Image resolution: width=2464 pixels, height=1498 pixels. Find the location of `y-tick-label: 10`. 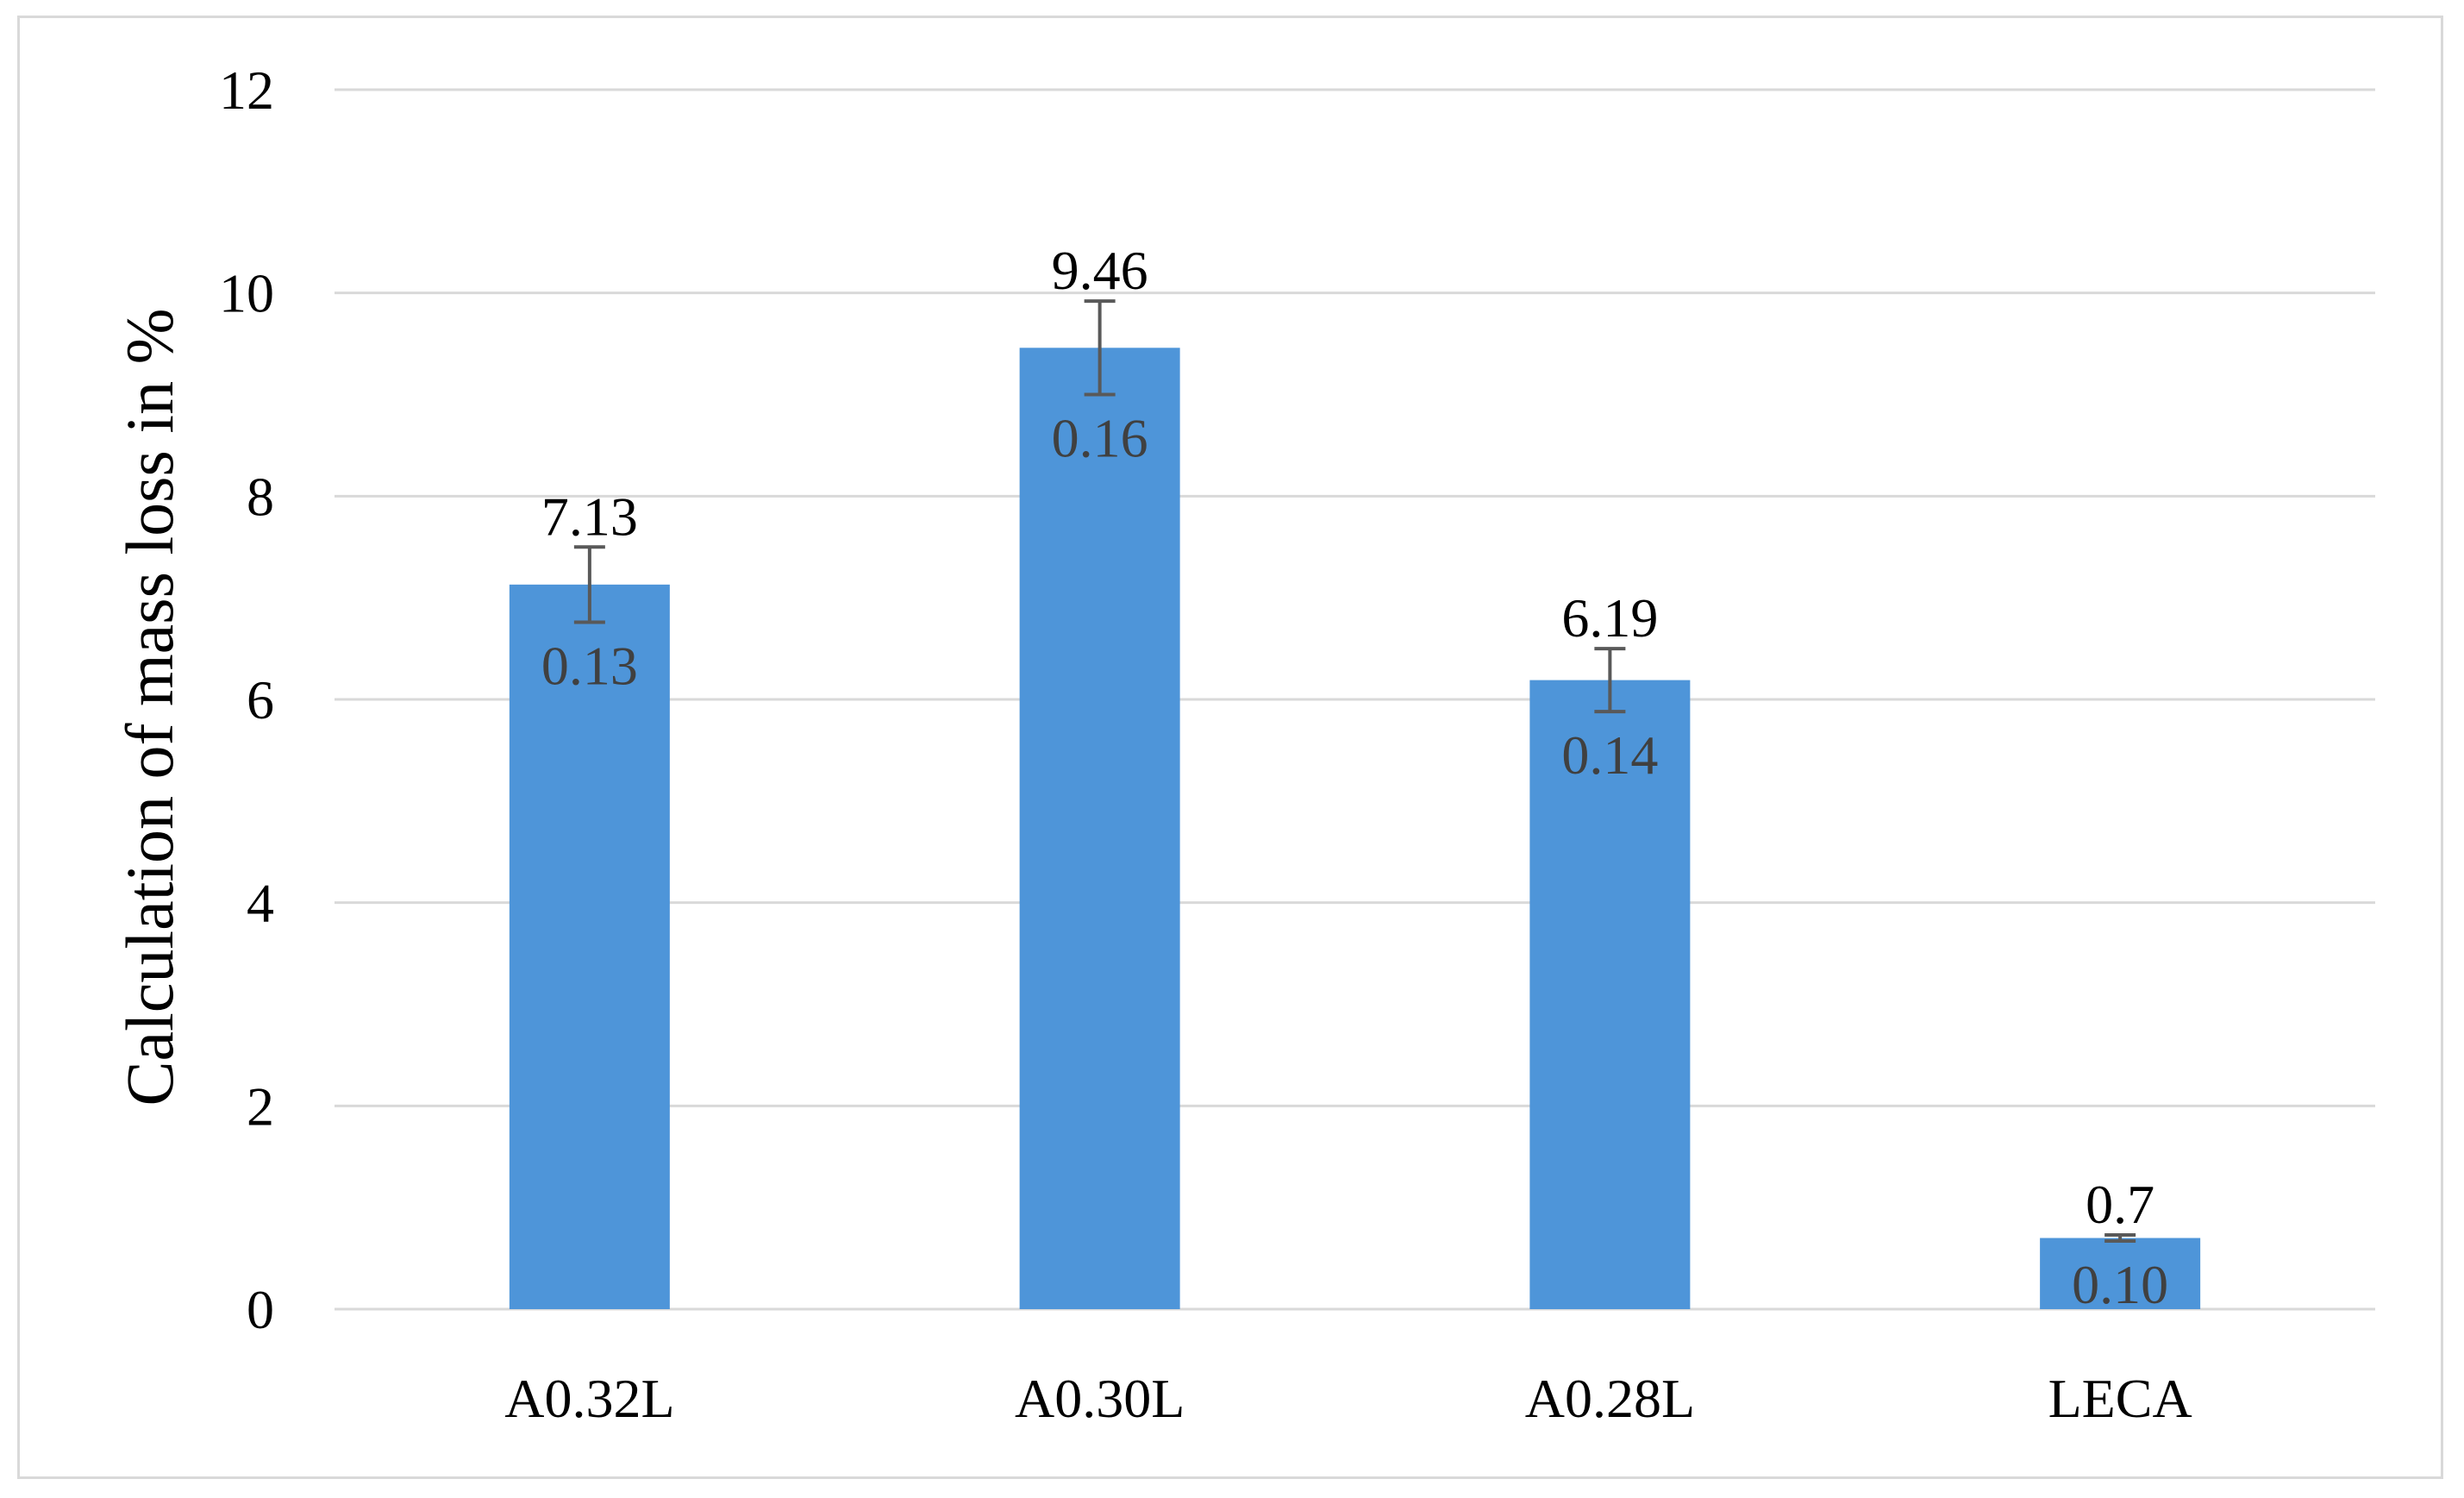

y-tick-label: 10 is located at coordinates (246, 293).